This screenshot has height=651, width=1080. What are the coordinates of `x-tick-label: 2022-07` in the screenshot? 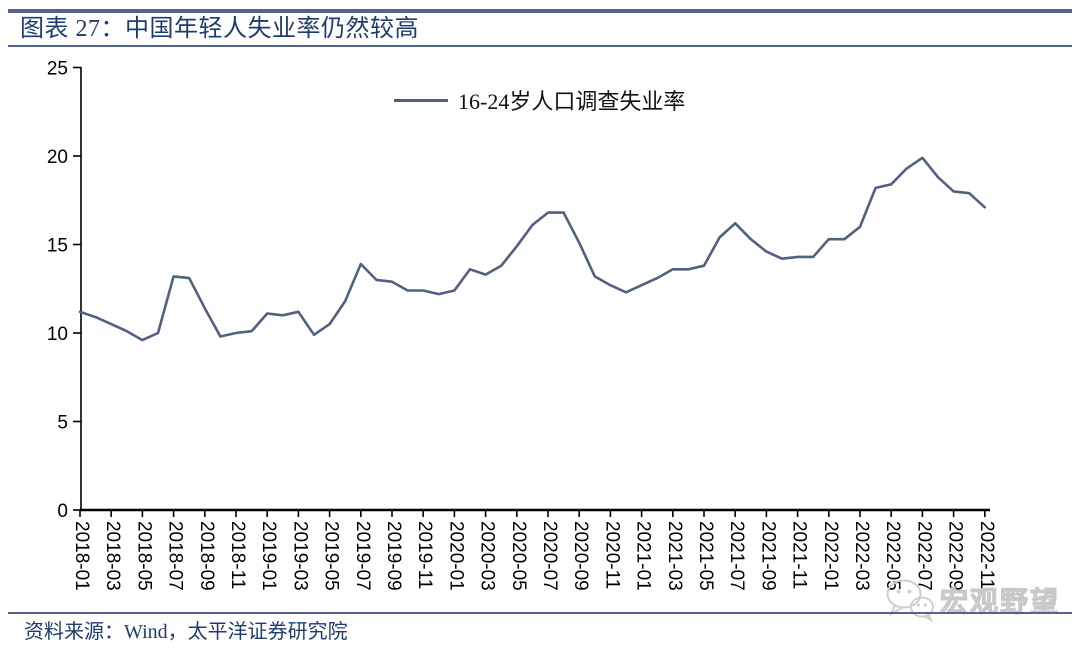 It's located at (923, 556).